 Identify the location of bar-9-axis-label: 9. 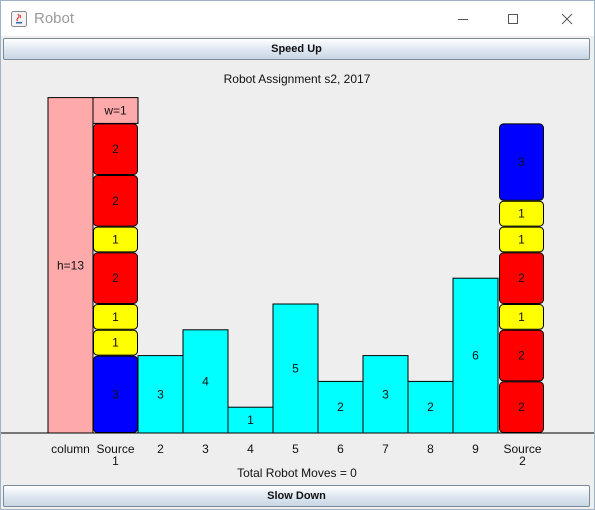
(475, 449).